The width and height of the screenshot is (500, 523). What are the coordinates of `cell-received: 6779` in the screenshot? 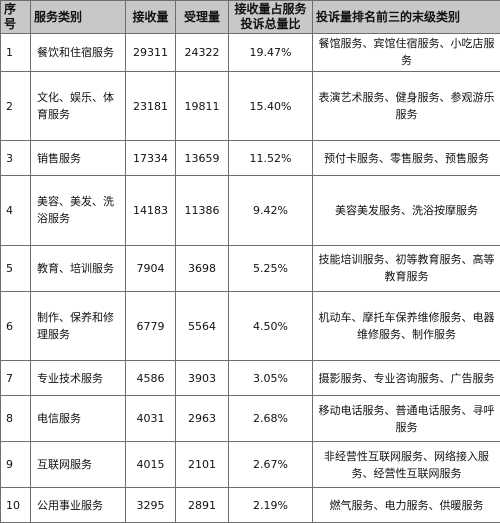 It's located at (150, 326).